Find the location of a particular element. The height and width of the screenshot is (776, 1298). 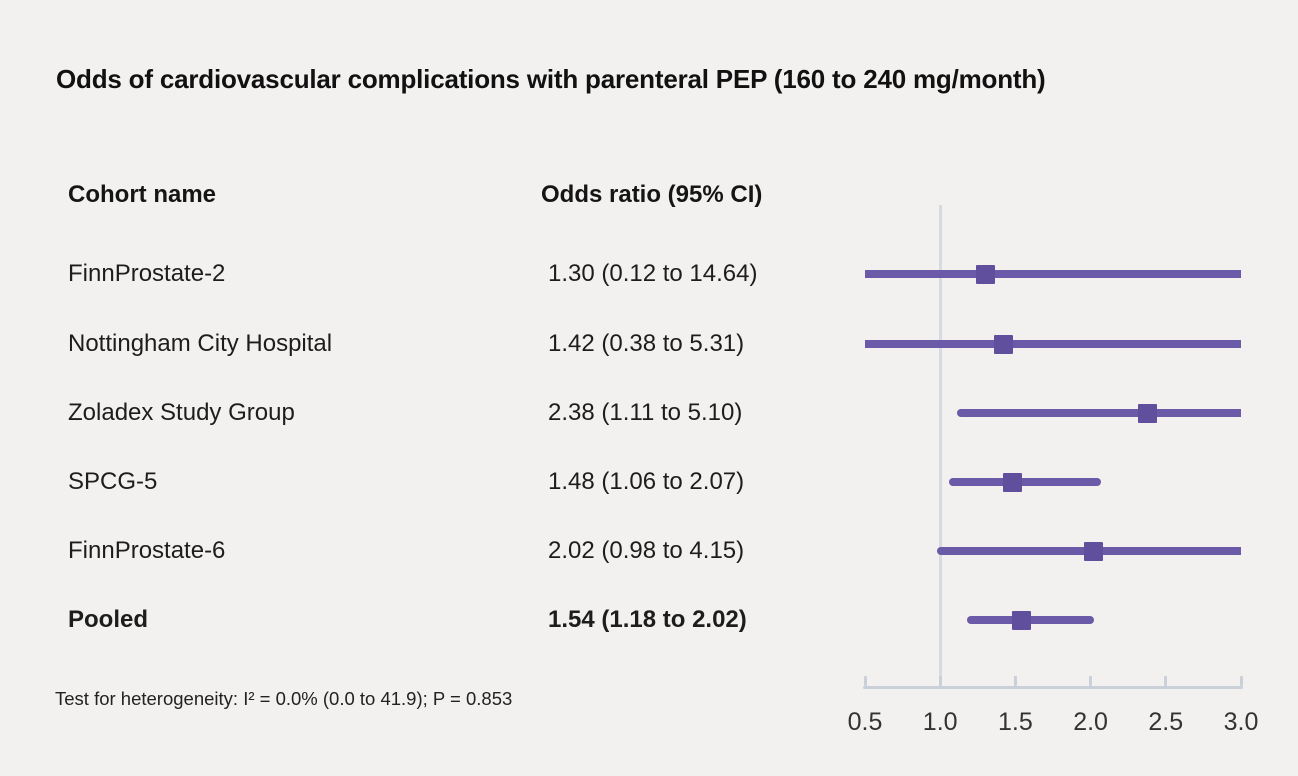

x-axis-tick-label: 1.5 is located at coordinates (1015, 722).